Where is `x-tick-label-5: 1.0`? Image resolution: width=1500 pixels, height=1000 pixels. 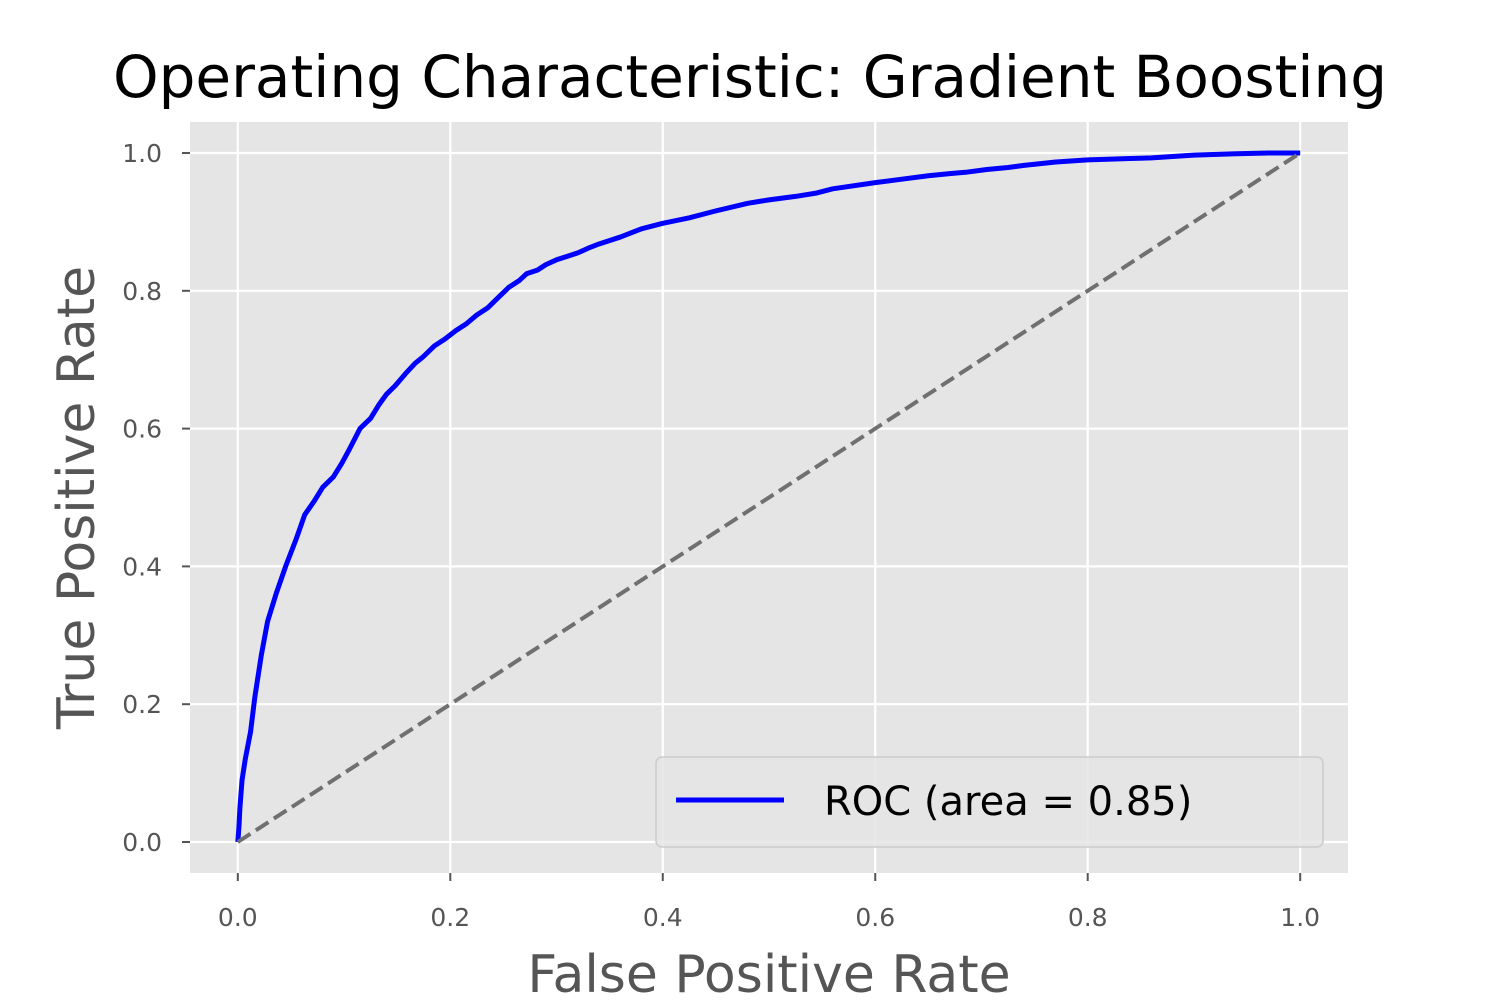
x-tick-label-5: 1.0 is located at coordinates (1300, 917).